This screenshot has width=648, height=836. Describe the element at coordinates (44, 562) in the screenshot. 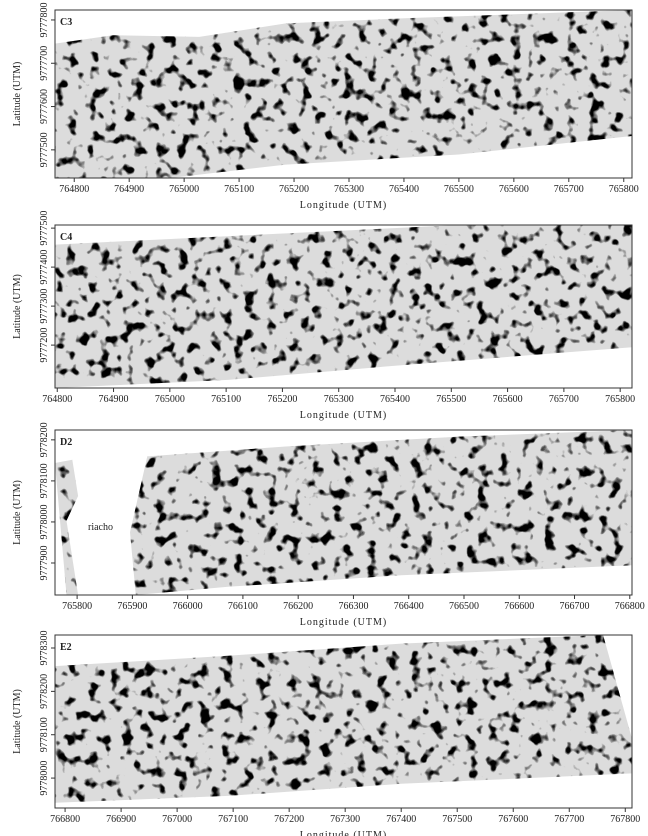

I see `y-tick-label: 9777900` at that location.